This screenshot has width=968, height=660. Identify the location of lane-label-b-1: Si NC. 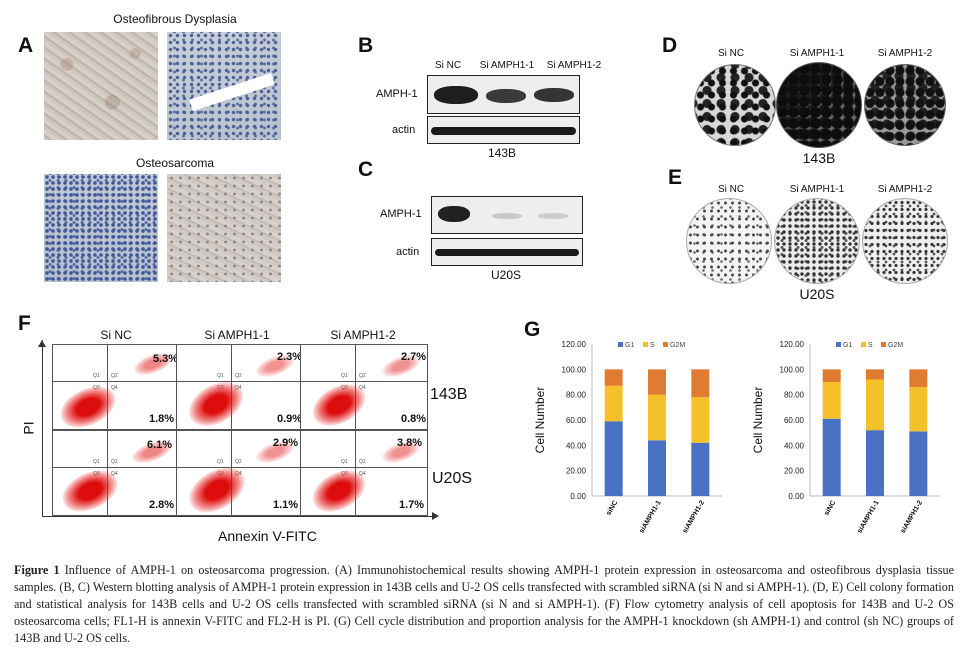
(448, 65).